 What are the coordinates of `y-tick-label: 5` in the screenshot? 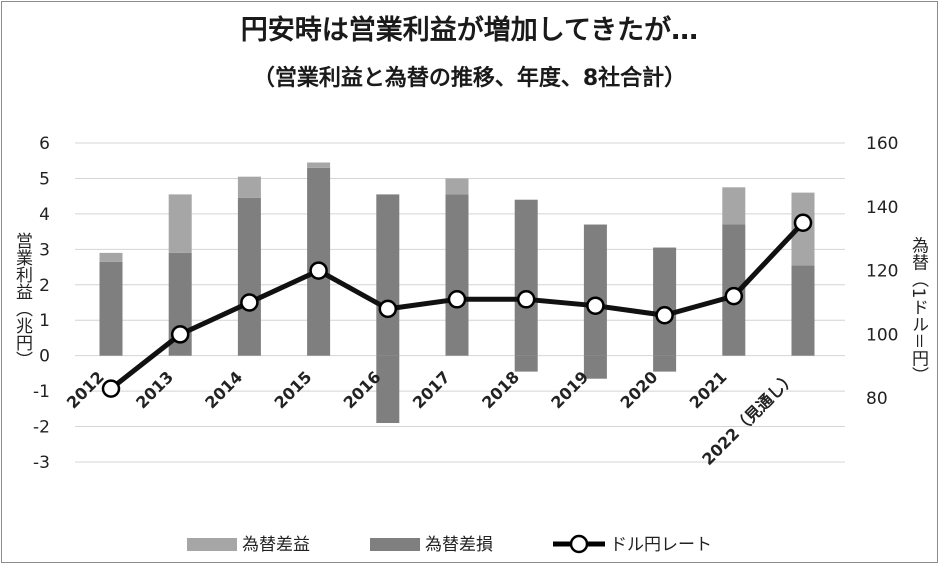 It's located at (44, 179).